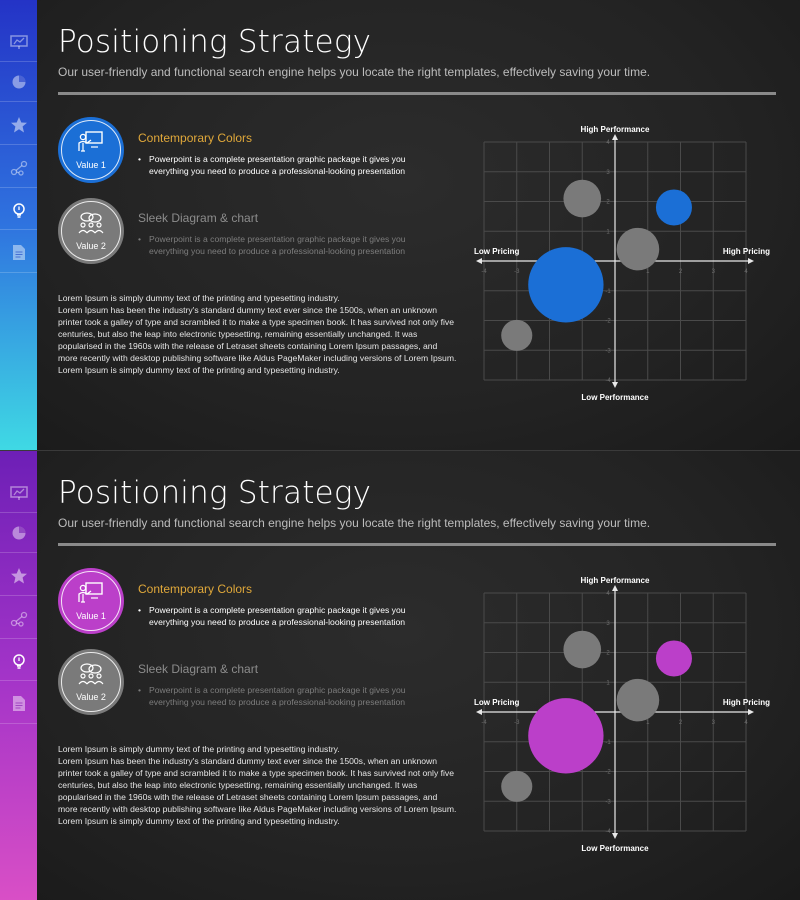 The image size is (800, 900). What do you see at coordinates (615, 836) in the screenshot?
I see `y-axis-arrow-down` at bounding box center [615, 836].